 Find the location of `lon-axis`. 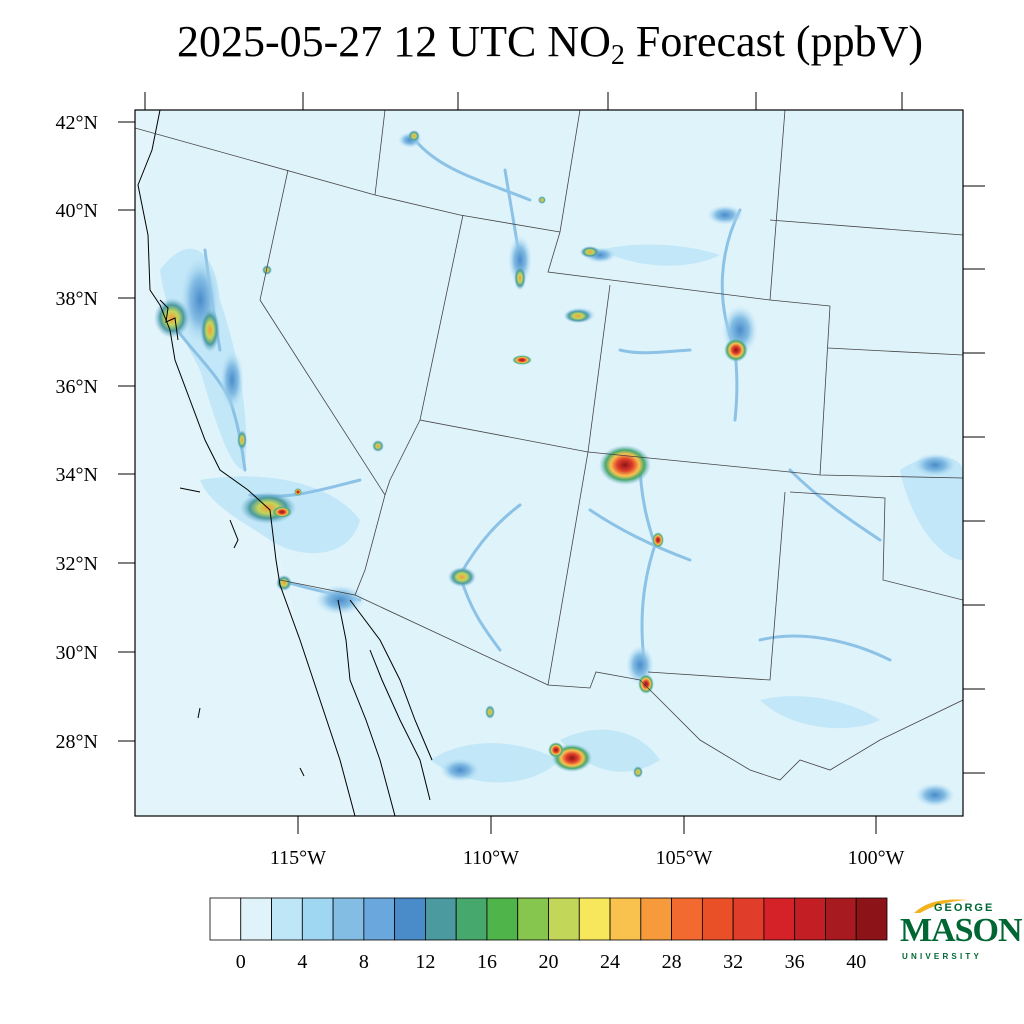

lon-axis is located at coordinates (587, 825).